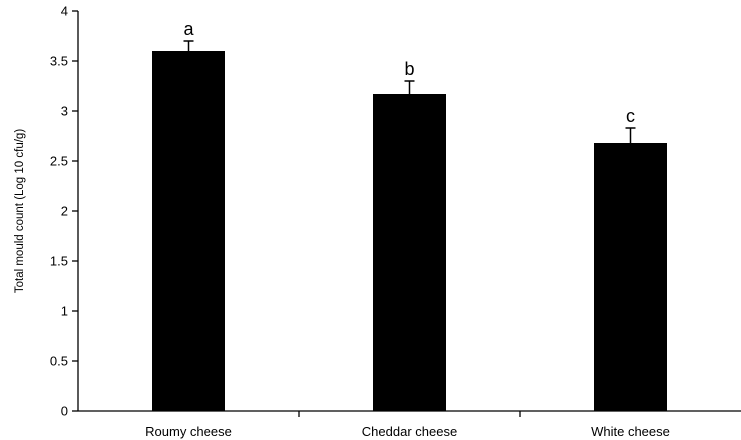 The image size is (741, 440). What do you see at coordinates (409, 431) in the screenshot?
I see `category-label: Cheddar cheese` at bounding box center [409, 431].